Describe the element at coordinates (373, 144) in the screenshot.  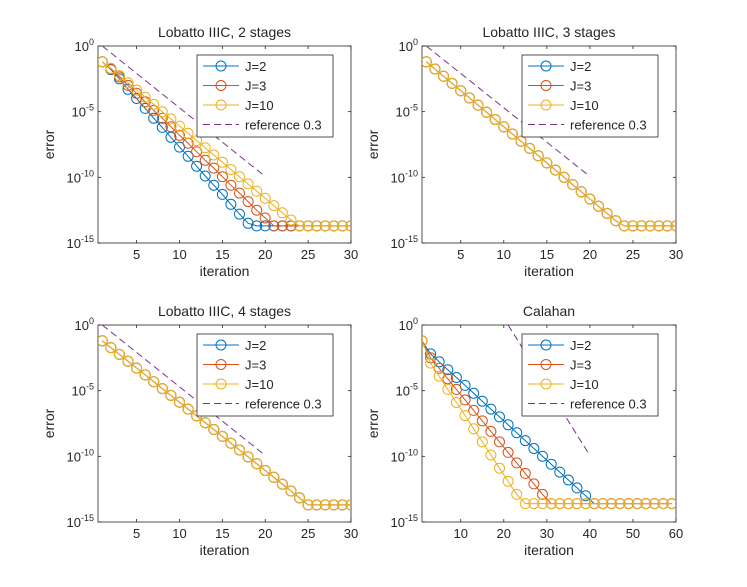
I see `y-axis-label: error` at that location.